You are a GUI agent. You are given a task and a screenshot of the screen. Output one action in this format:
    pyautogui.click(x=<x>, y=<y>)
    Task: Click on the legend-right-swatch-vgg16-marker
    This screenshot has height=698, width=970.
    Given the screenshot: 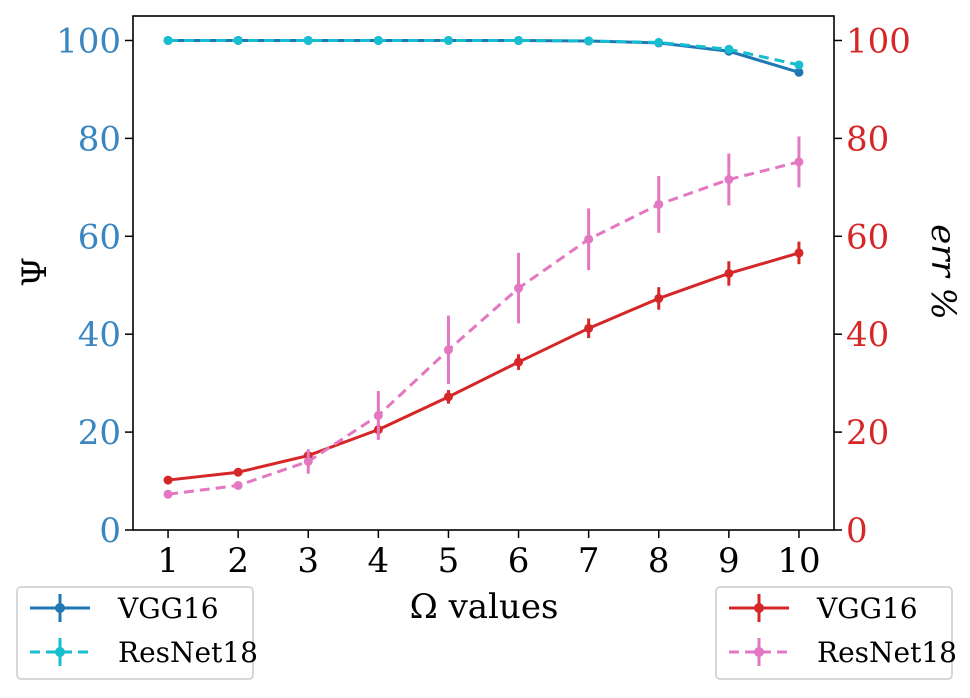 What is the action you would take?
    pyautogui.click(x=759, y=608)
    